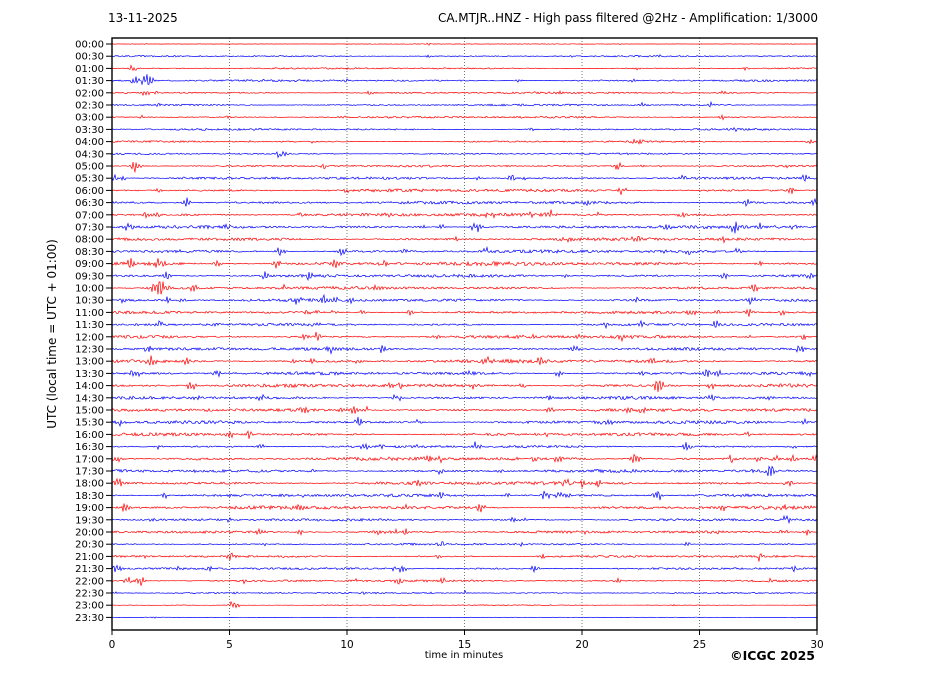 The width and height of the screenshot is (927, 696). Describe the element at coordinates (464, 410) in the screenshot. I see `trace-1500-red` at that location.